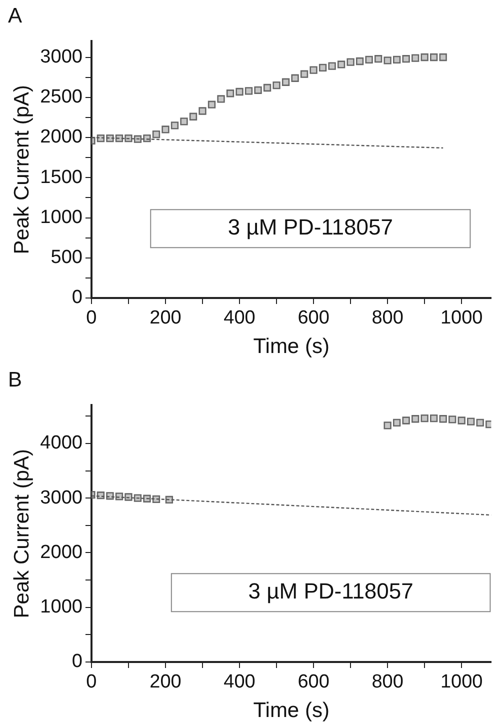 This screenshot has height=728, width=497. I want to click on y-tick-label: 1500, so click(61, 177).